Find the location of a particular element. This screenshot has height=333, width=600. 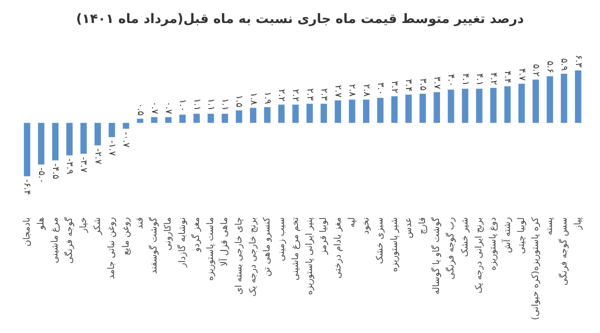

data-label: ۳.۷ is located at coordinates (437, 83).